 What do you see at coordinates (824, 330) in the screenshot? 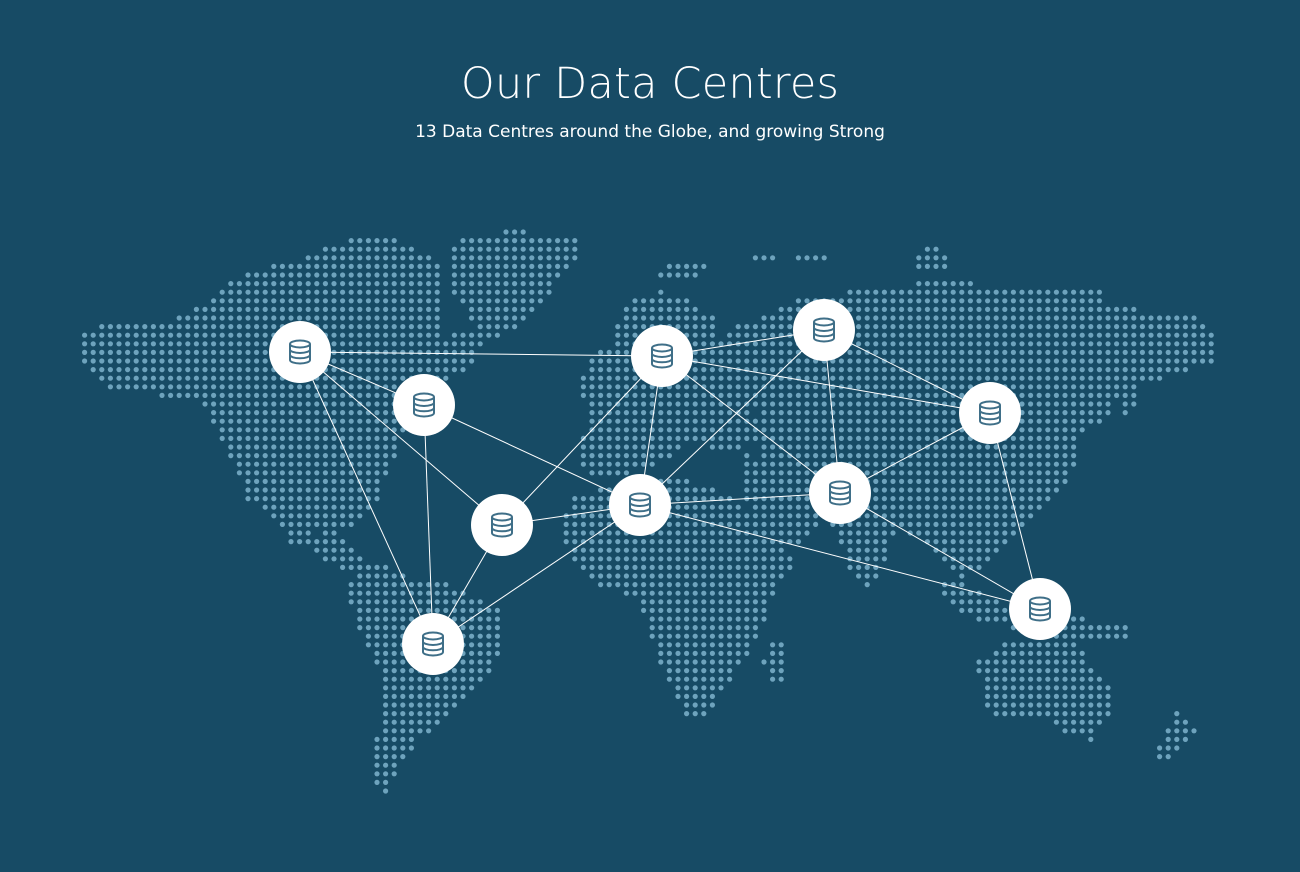
I see `data-centre-node` at bounding box center [824, 330].